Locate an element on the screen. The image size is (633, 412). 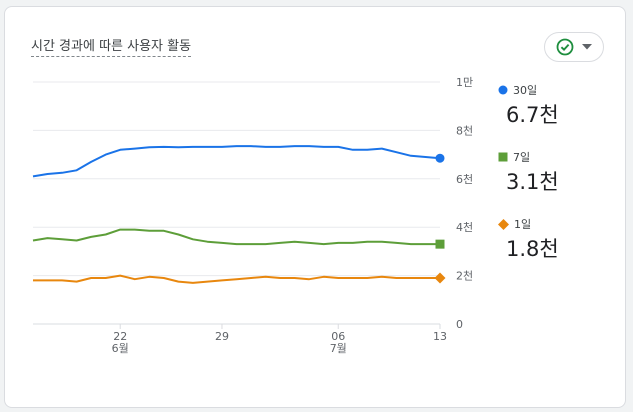
status-dropdown-button is located at coordinates (574, 47).